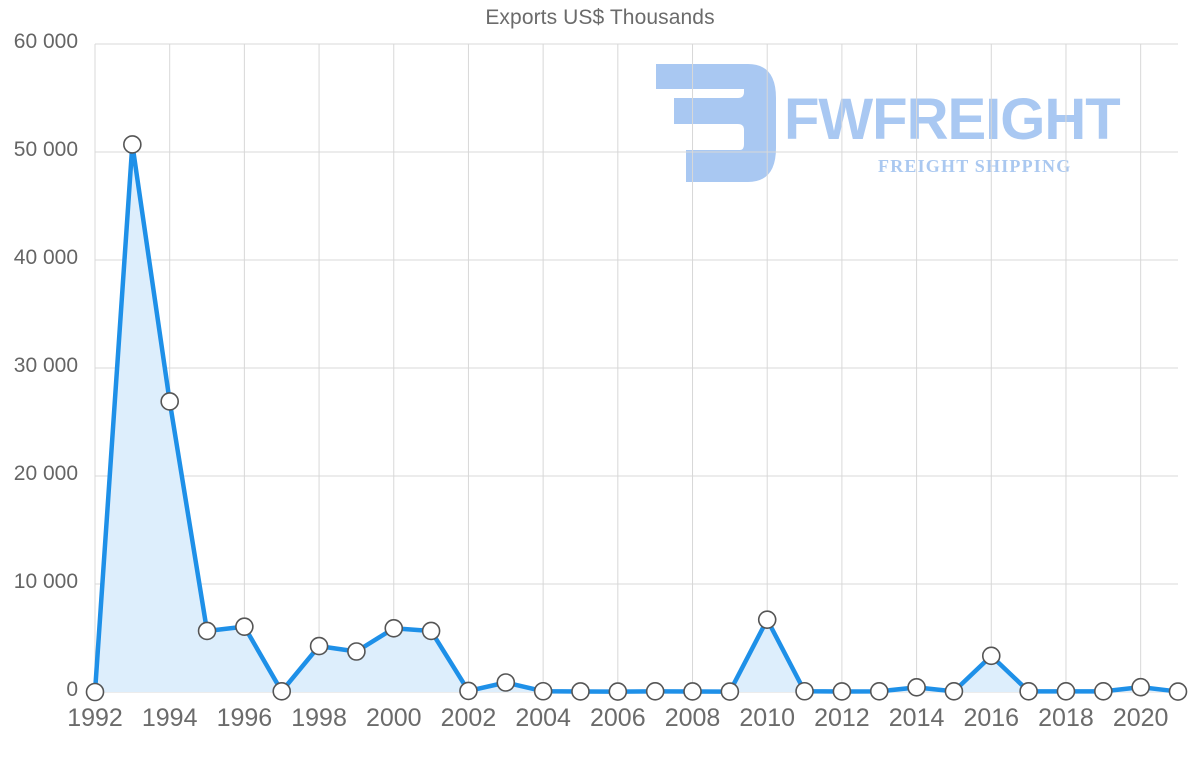  I want to click on x-axis-tick-label: 2008, so click(692, 718).